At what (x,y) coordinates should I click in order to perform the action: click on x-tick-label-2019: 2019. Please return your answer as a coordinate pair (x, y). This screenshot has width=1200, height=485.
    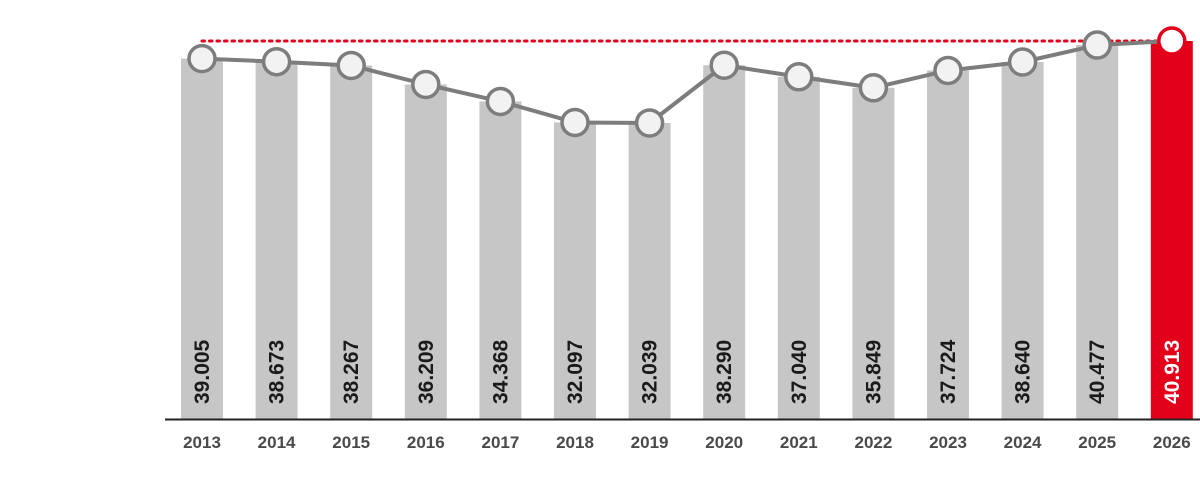
    Looking at the image, I should click on (650, 442).